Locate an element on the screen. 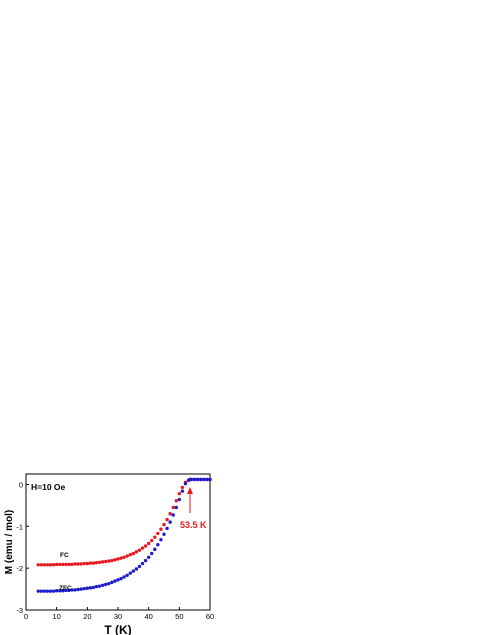 The image size is (491, 635). y-tick-label: -3 is located at coordinates (19, 610).